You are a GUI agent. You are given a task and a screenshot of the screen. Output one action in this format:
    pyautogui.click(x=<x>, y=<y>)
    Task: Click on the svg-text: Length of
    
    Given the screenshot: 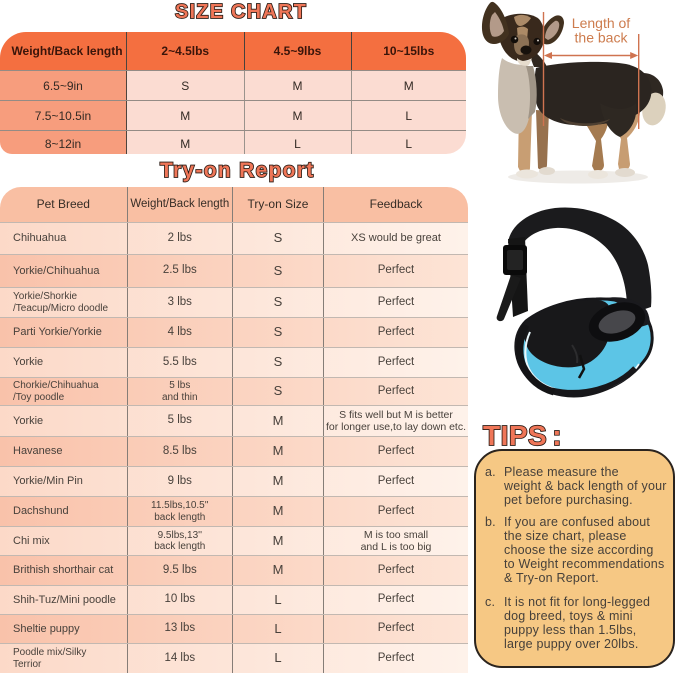 What is the action you would take?
    pyautogui.click(x=601, y=23)
    